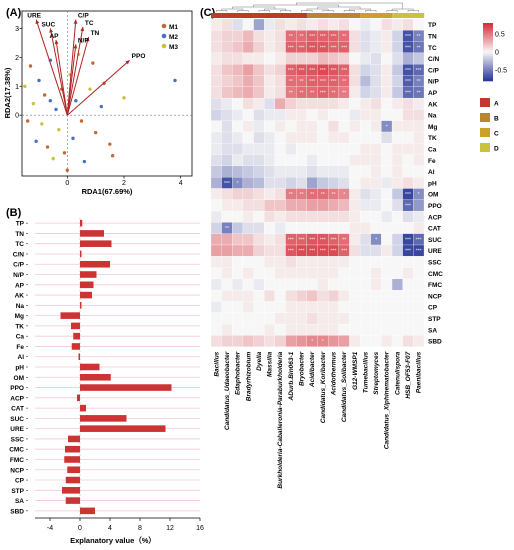 The width and height of the screenshot is (514, 550). What do you see at coordinates (124, 183) in the screenshot?
I see `rda-x-tick-label: 2` at bounding box center [124, 183].